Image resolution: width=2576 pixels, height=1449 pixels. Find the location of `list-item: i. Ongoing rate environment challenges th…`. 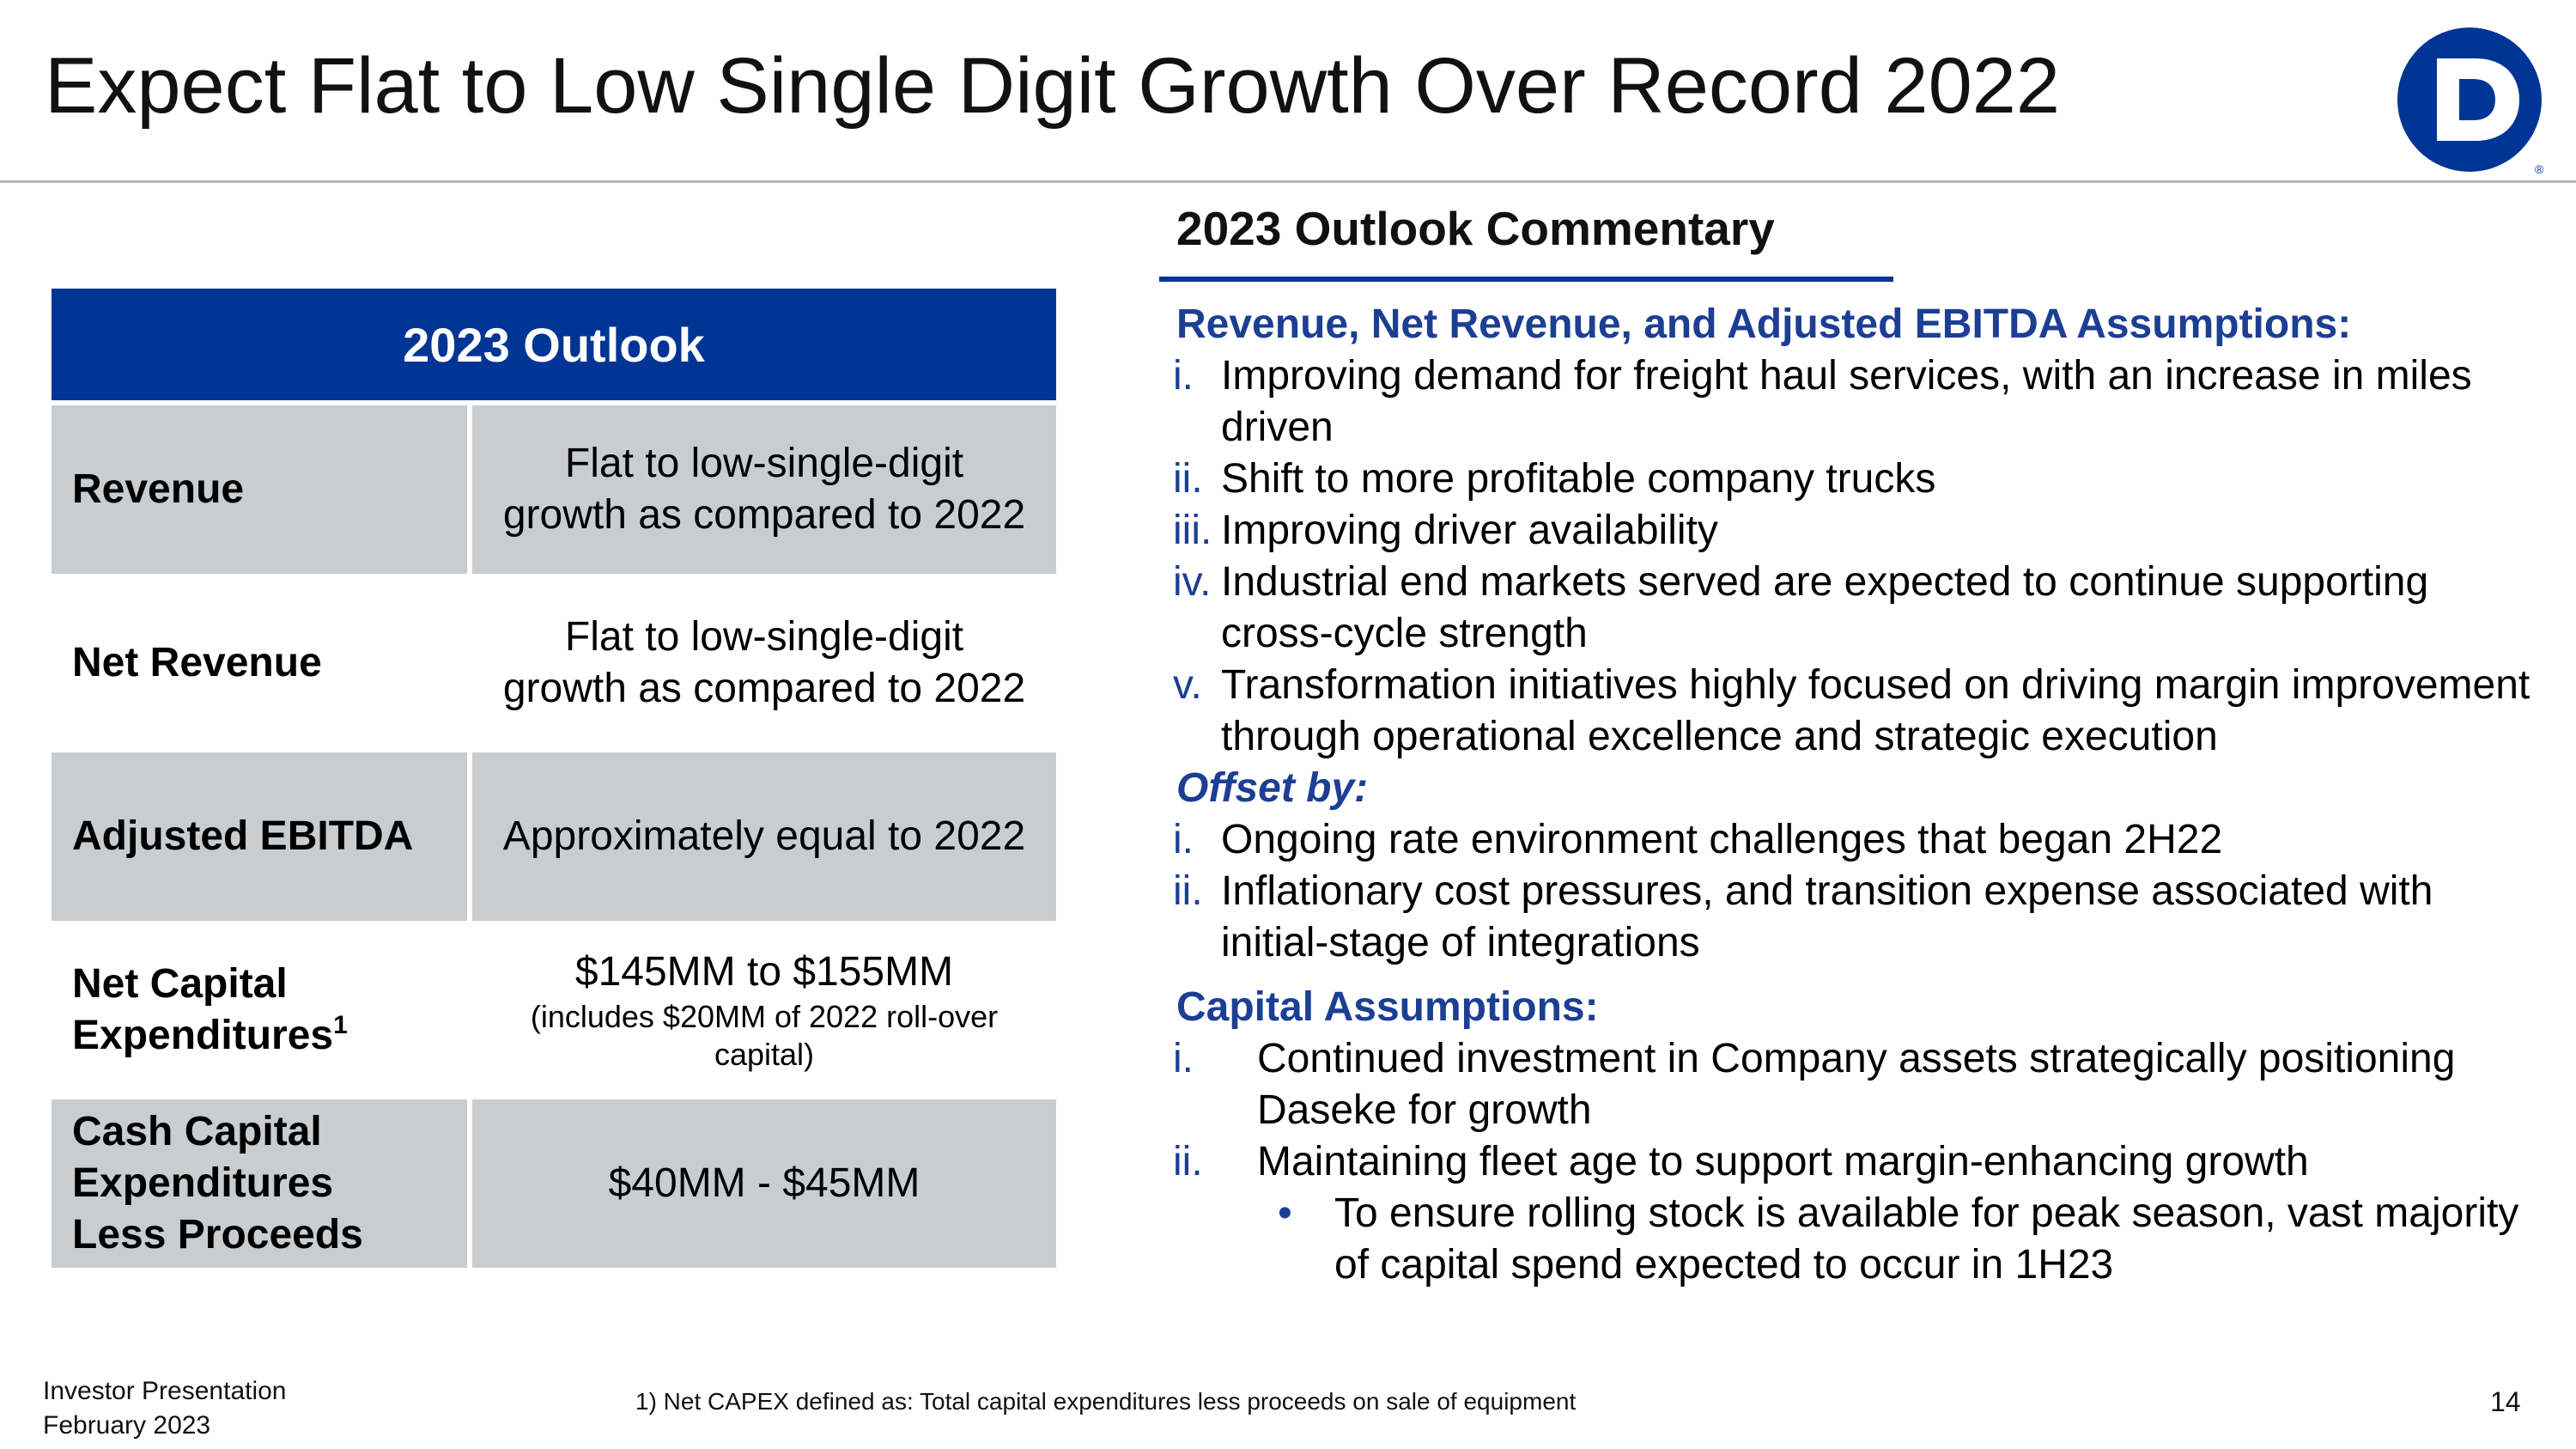

list-item: i. Ongoing rate environment challenges th… is located at coordinates (1855, 840).